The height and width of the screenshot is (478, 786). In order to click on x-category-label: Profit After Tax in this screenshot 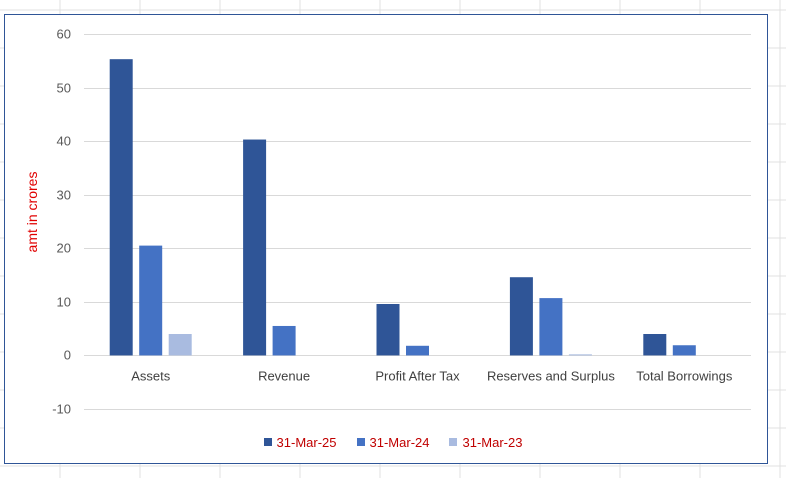, I will do `click(417, 375)`.